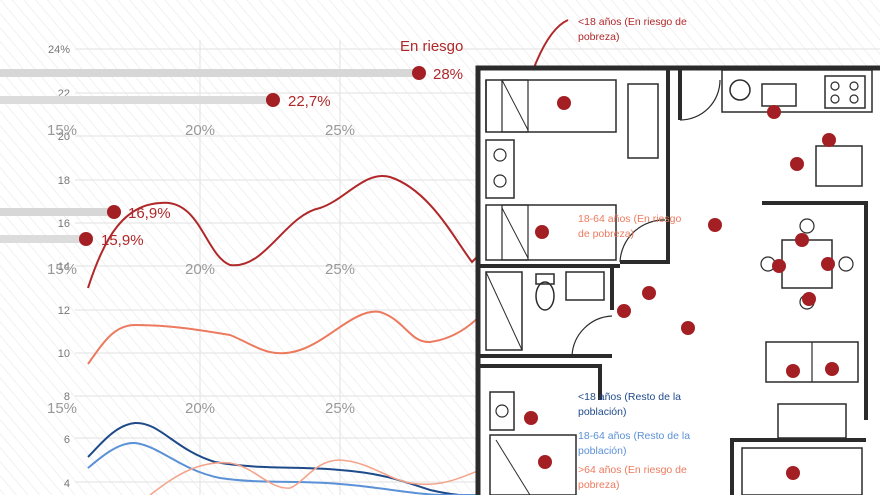  What do you see at coordinates (634, 436) in the screenshot?
I see `label-18-64-rest-line1: 18-64 años (Resto de la` at bounding box center [634, 436].